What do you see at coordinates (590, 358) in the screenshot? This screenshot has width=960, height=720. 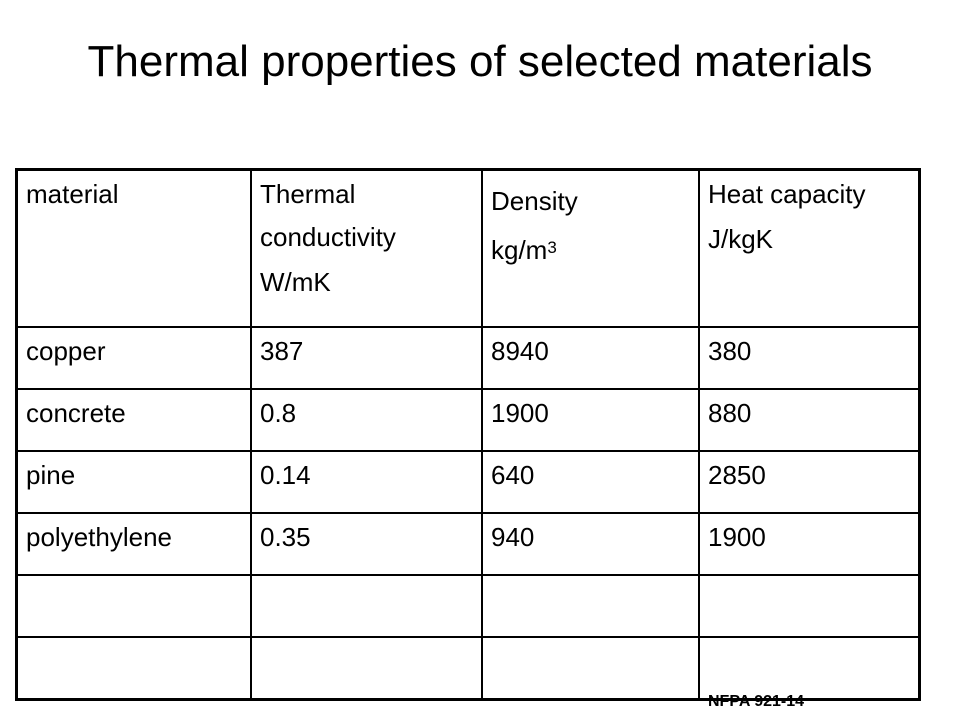 I see `value-cell: 8940` at bounding box center [590, 358].